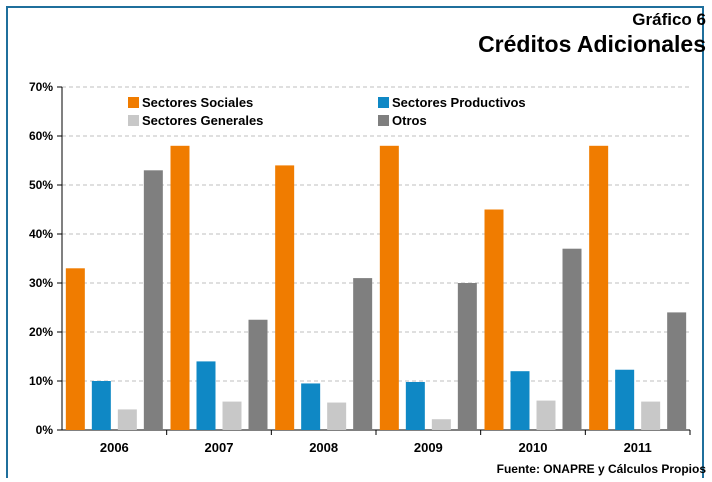 This screenshot has height=482, width=712. I want to click on legend-label: Sectores Generales, so click(202, 120).